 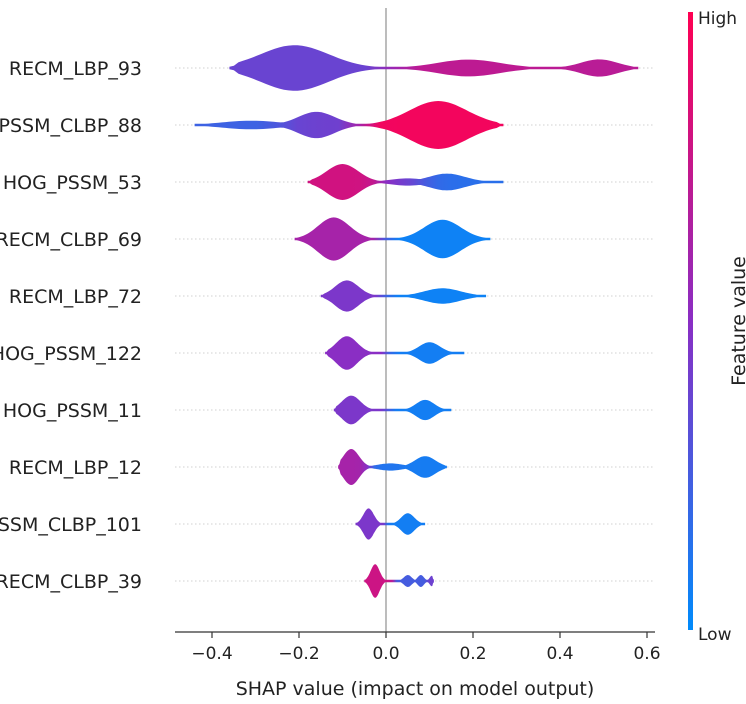 What do you see at coordinates (385, 654) in the screenshot?
I see `x-tick-label: 0.0` at bounding box center [385, 654].